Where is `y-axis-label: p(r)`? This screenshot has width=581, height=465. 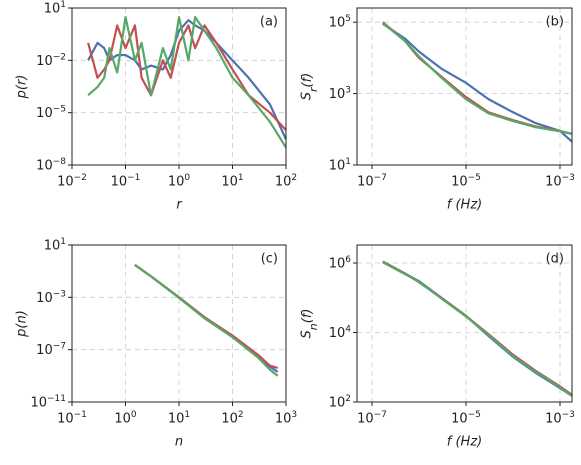
y-axis-label: p(r) is located at coordinates (22, 87).